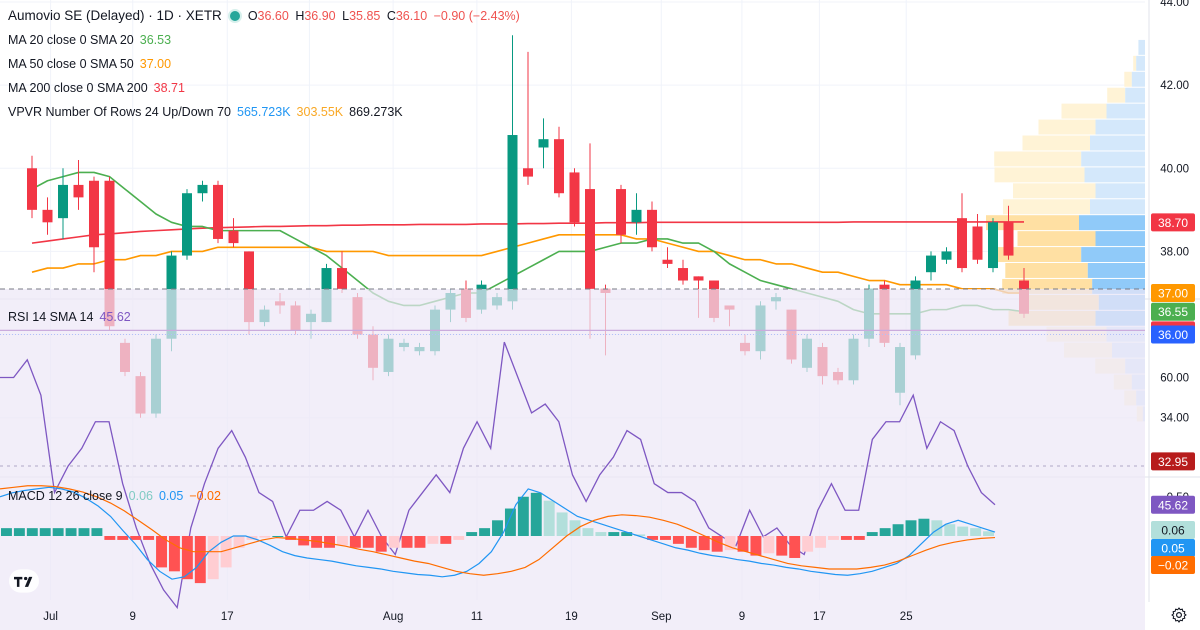 The image size is (1200, 630). I want to click on vpvr-total-value: 869.273K, so click(376, 112).